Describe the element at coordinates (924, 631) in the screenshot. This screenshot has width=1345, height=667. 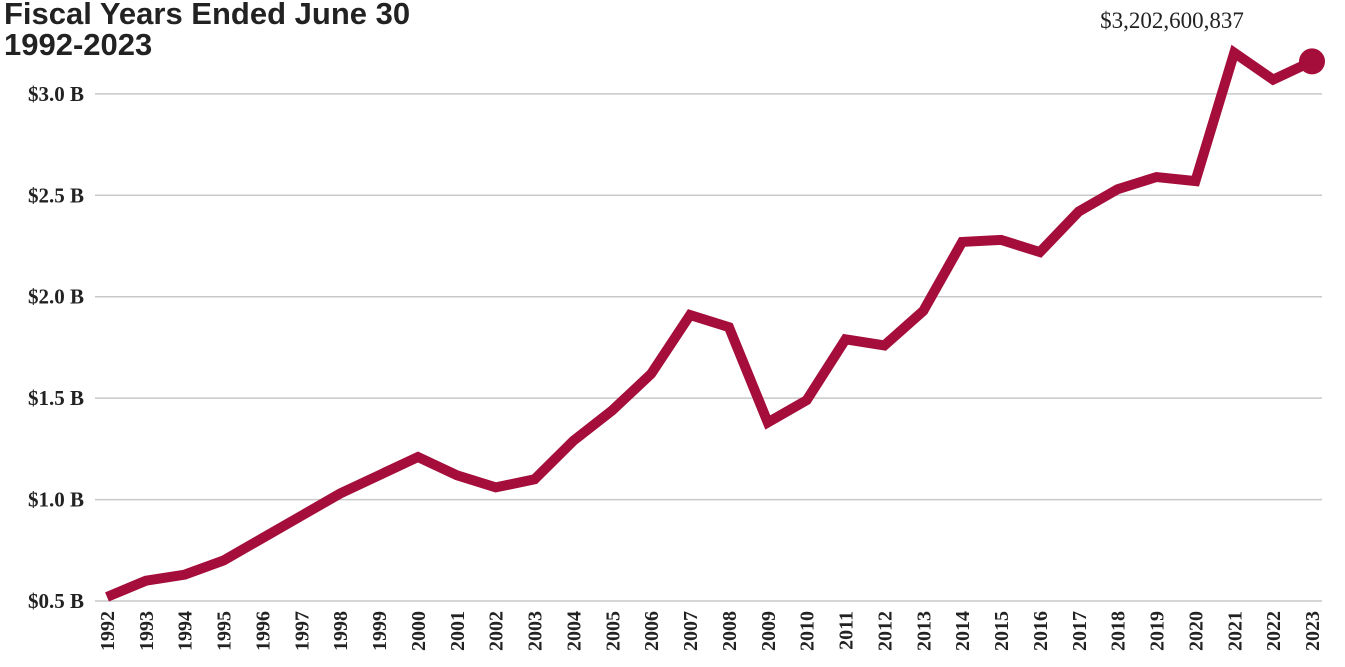
I see `x-tick-label: 2013` at that location.